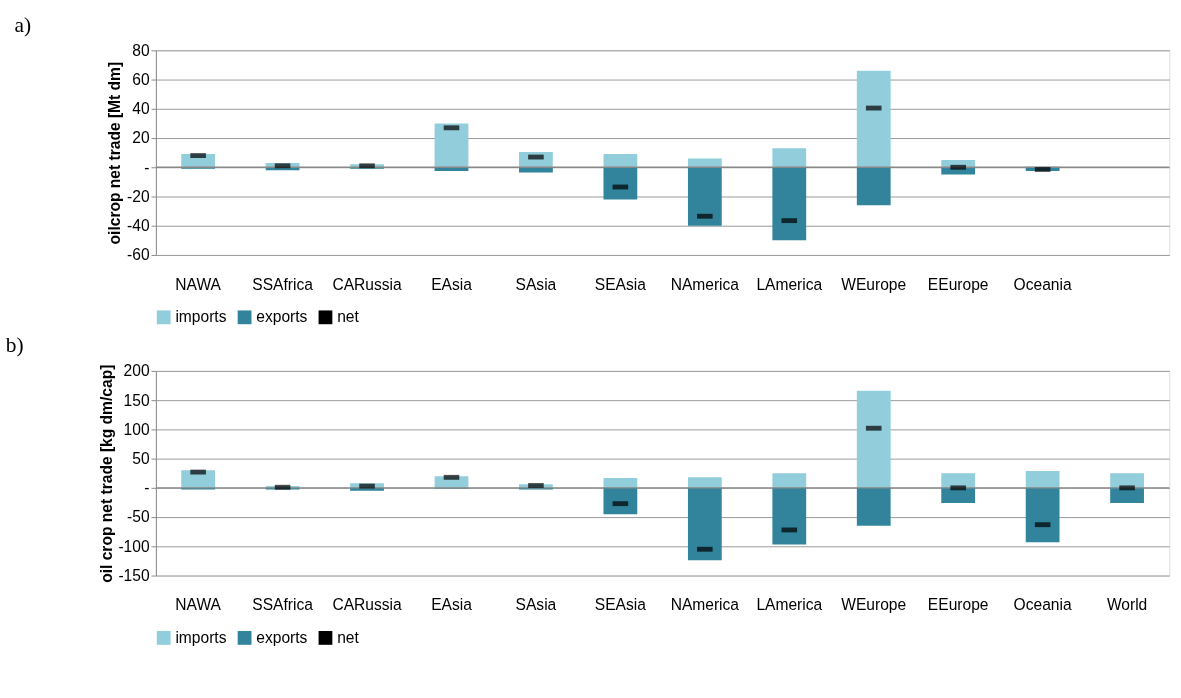 This screenshot has width=1181, height=698. What do you see at coordinates (141, 138) in the screenshot?
I see `y-tick-label: 20` at bounding box center [141, 138].